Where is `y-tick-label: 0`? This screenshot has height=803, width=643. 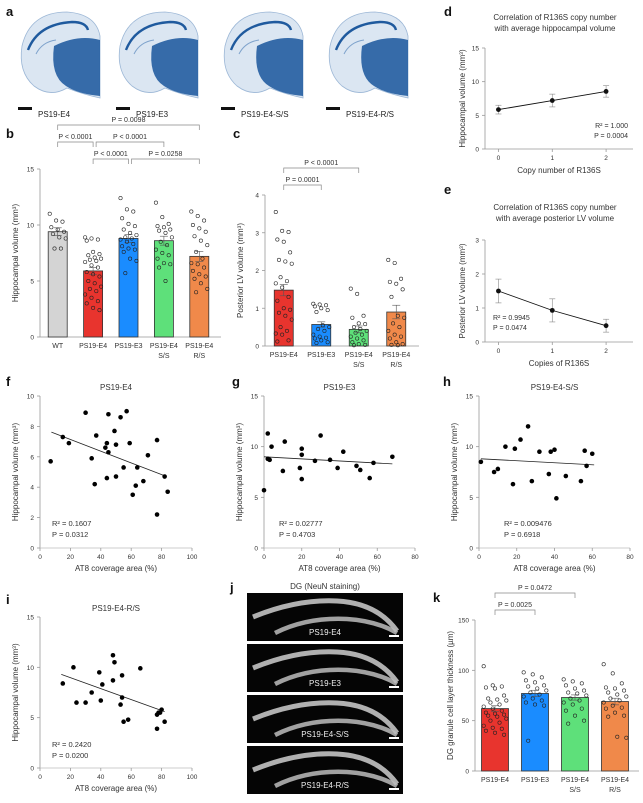 y-tick-label: 0 is located at coordinates (32, 769).